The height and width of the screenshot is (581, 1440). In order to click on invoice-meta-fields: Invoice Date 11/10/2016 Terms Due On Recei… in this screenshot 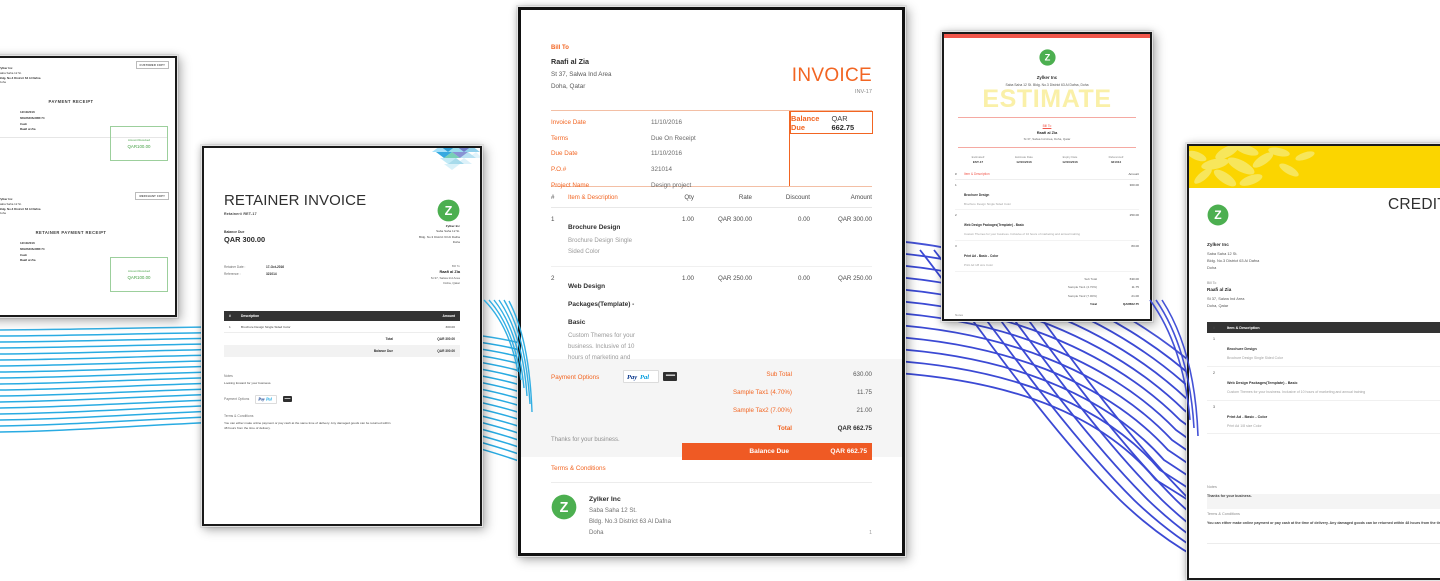, I will do `click(670, 150)`.